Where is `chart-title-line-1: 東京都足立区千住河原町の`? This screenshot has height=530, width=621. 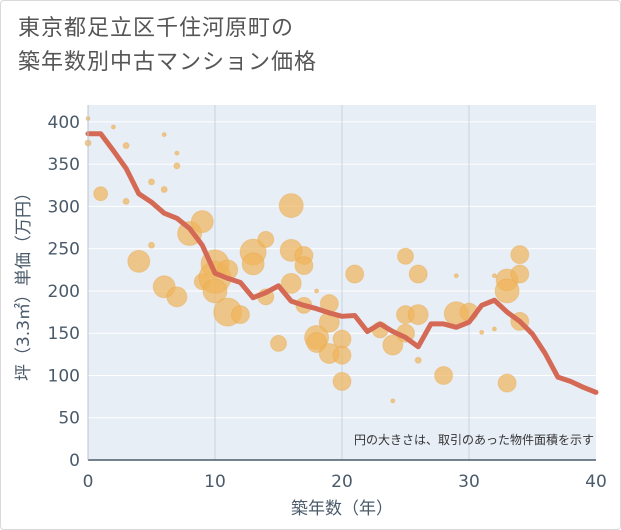 chart-title-line-1: 東京都足立区千住河原町の is located at coordinates (156, 28).